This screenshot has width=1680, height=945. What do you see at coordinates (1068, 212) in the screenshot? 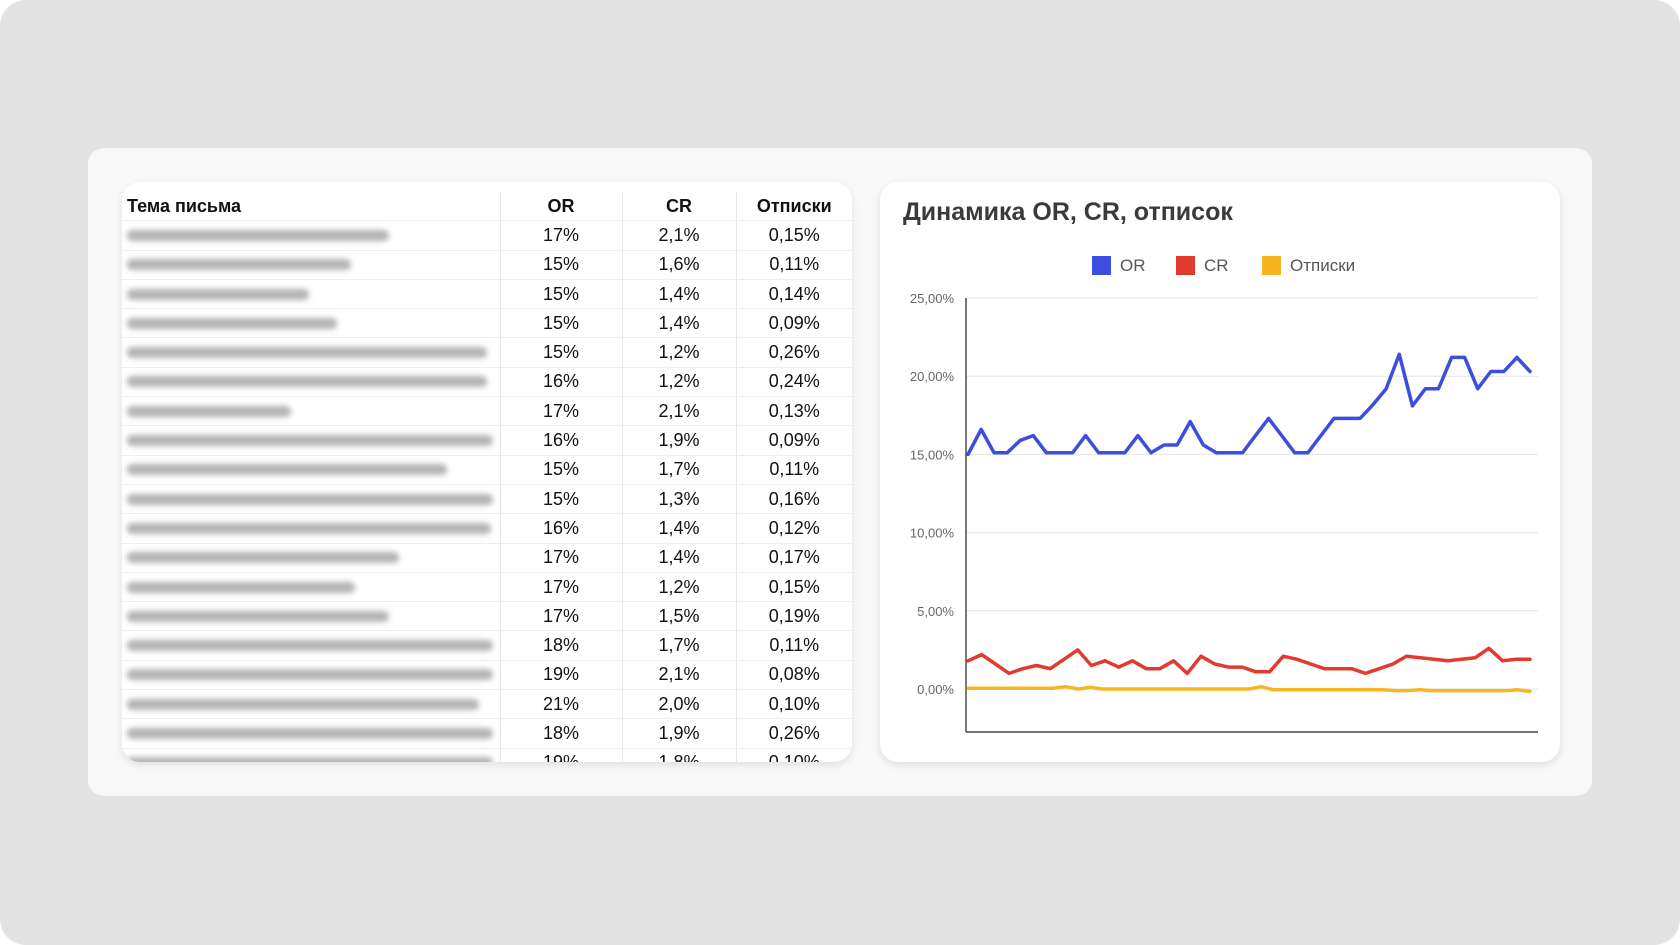
I see `chart-title: Динамика OR, CR, отписок` at bounding box center [1068, 212].